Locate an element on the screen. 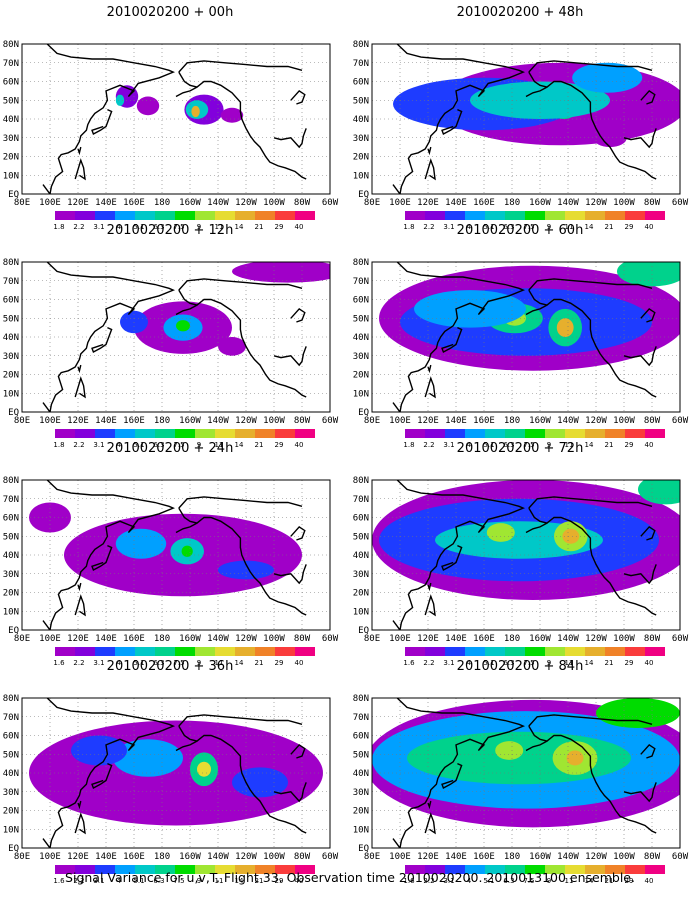 This screenshot has width=700, height=900. x-tick-label: 80W is located at coordinates (652, 203).